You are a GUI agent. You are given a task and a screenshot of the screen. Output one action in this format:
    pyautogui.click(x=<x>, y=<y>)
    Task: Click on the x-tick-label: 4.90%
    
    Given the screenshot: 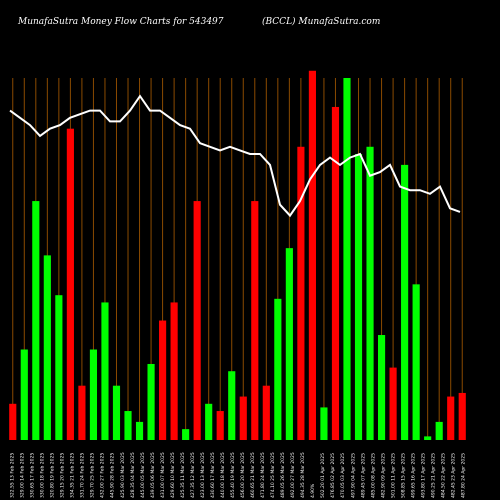 What is the action you would take?
    pyautogui.click(x=313, y=490)
    